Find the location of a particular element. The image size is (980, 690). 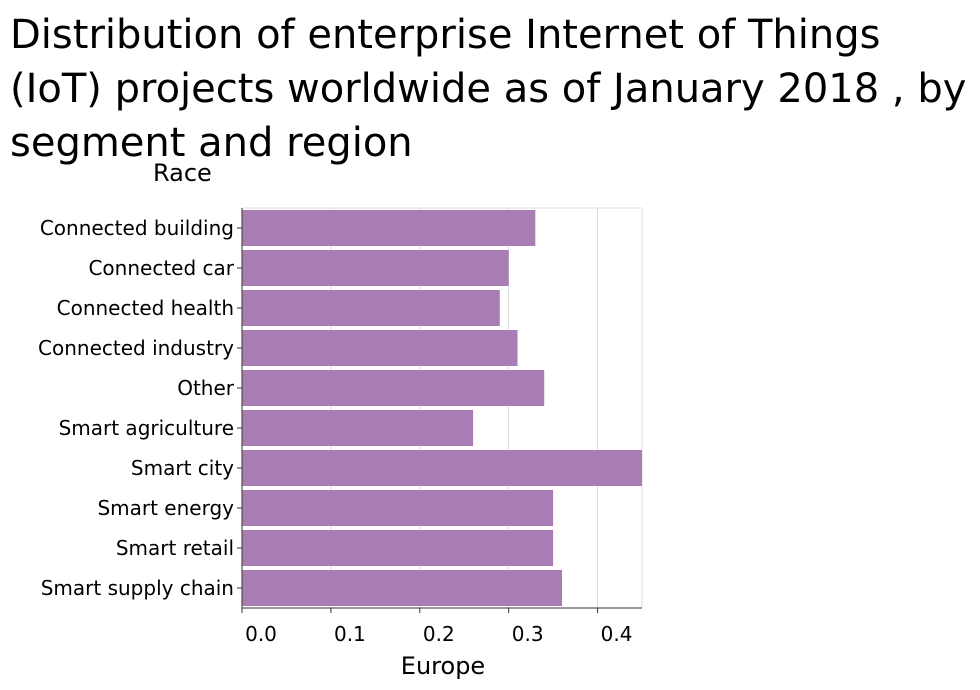

x-tick-label: 0.1 is located at coordinates (350, 634).